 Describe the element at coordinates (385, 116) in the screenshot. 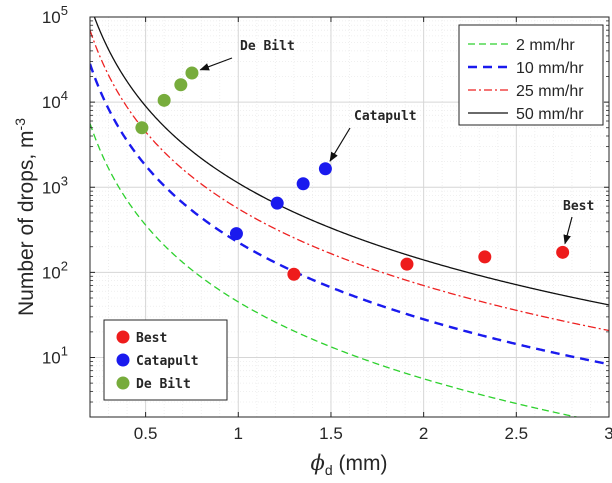

I see `annotation-label: Catapult` at that location.